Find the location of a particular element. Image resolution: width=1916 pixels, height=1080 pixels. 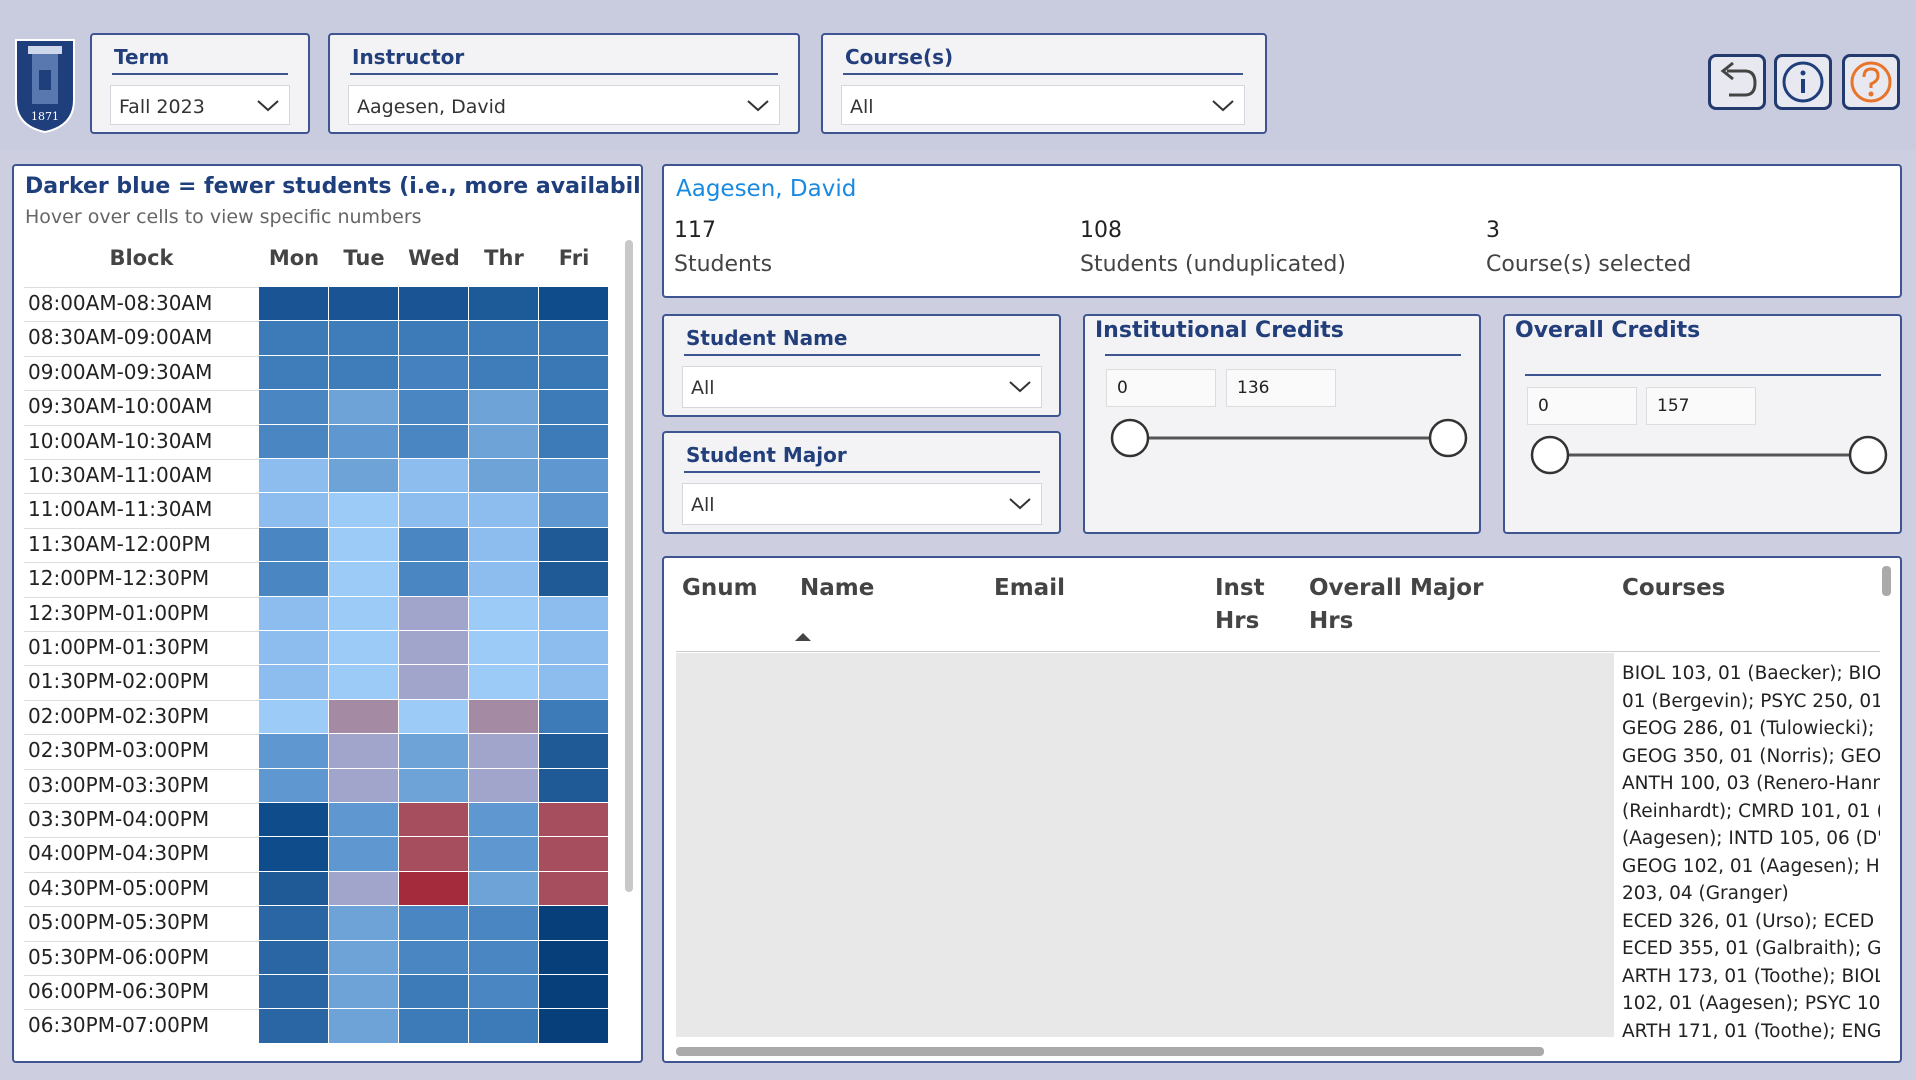

instructor-slicer: Instructor Aagesen, David is located at coordinates (564, 83).